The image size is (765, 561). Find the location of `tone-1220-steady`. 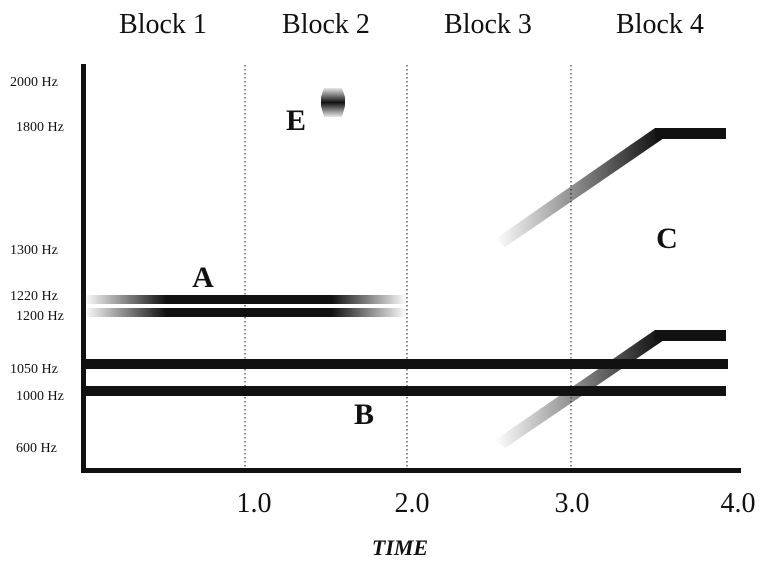

tone-1220-steady is located at coordinates (249, 299).